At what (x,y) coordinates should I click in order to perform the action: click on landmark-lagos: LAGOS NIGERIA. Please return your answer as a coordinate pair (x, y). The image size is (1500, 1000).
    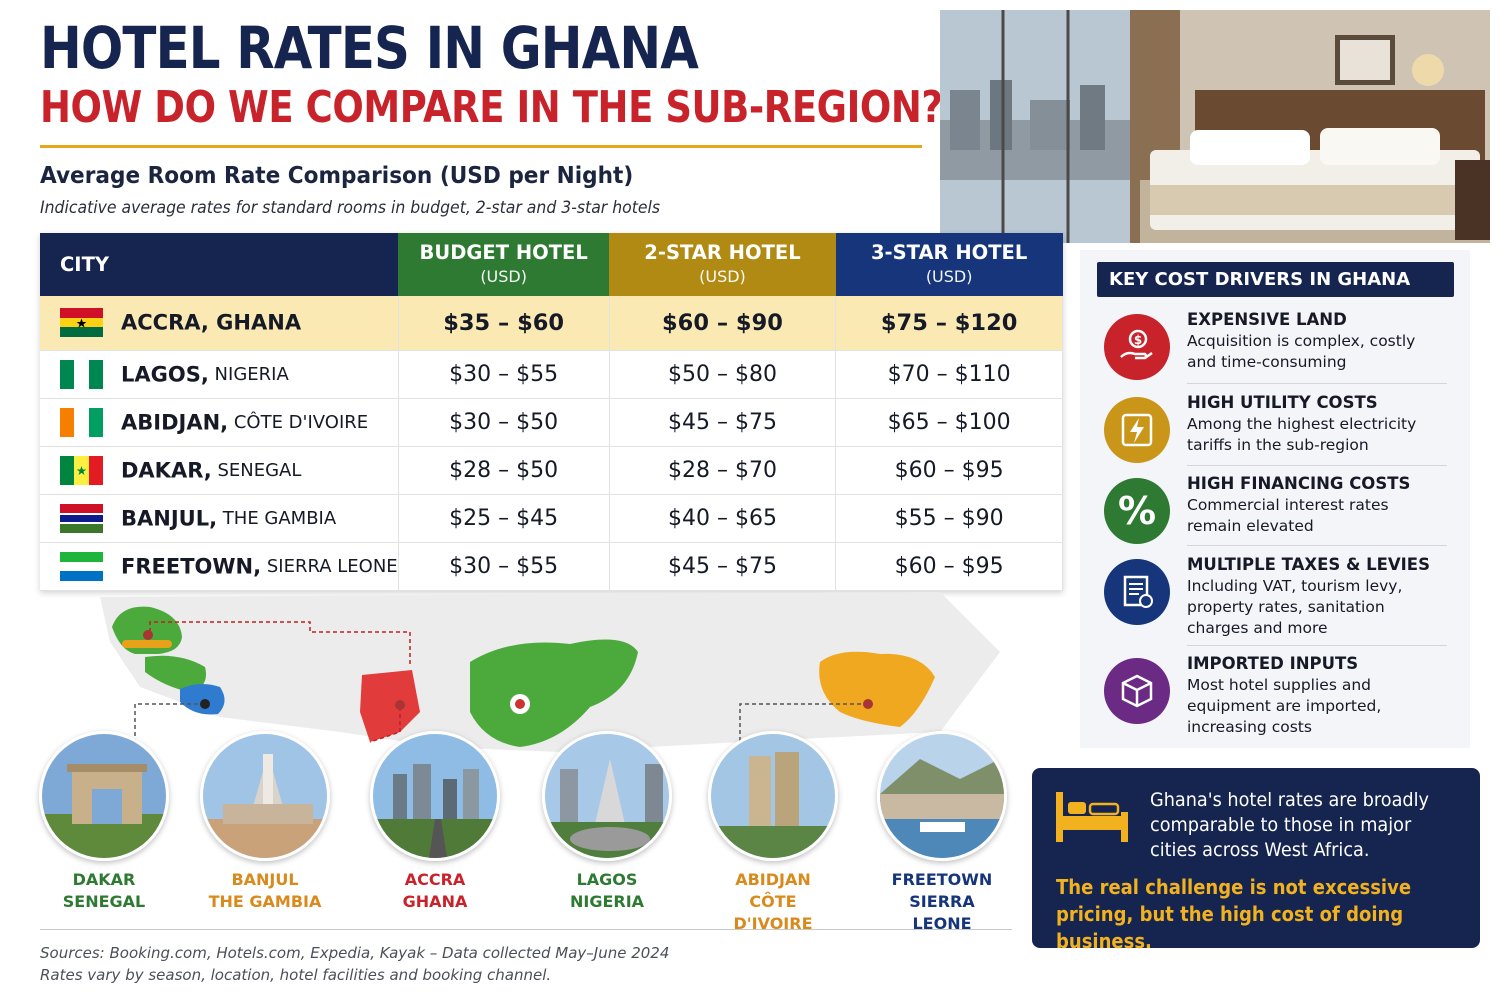
    Looking at the image, I should click on (607, 822).